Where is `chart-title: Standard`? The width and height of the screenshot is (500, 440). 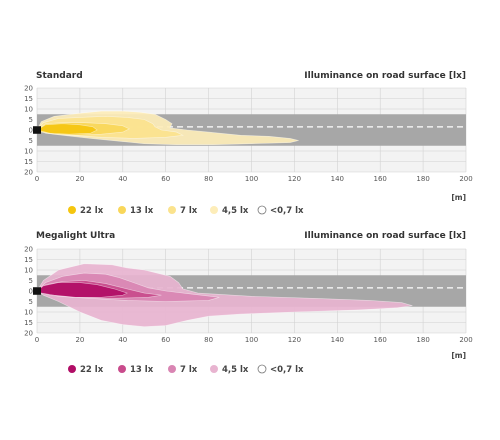 chart-title: Standard is located at coordinates (59, 76).